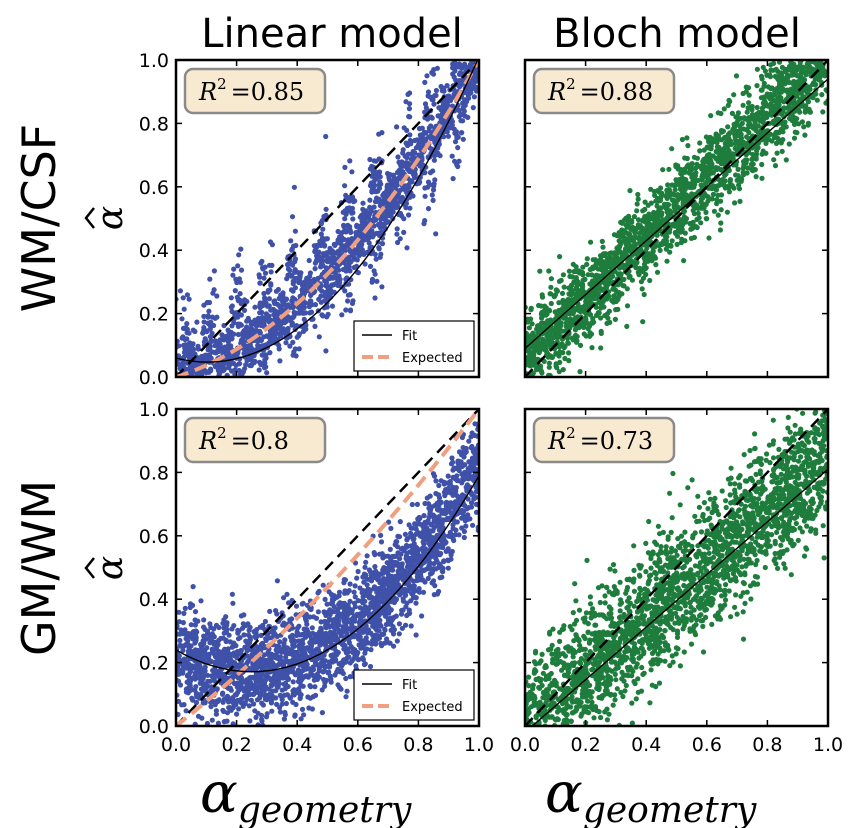 This screenshot has height=828, width=850. What do you see at coordinates (564, 793) in the screenshot?
I see `xlabel-right-main: α` at bounding box center [564, 793].